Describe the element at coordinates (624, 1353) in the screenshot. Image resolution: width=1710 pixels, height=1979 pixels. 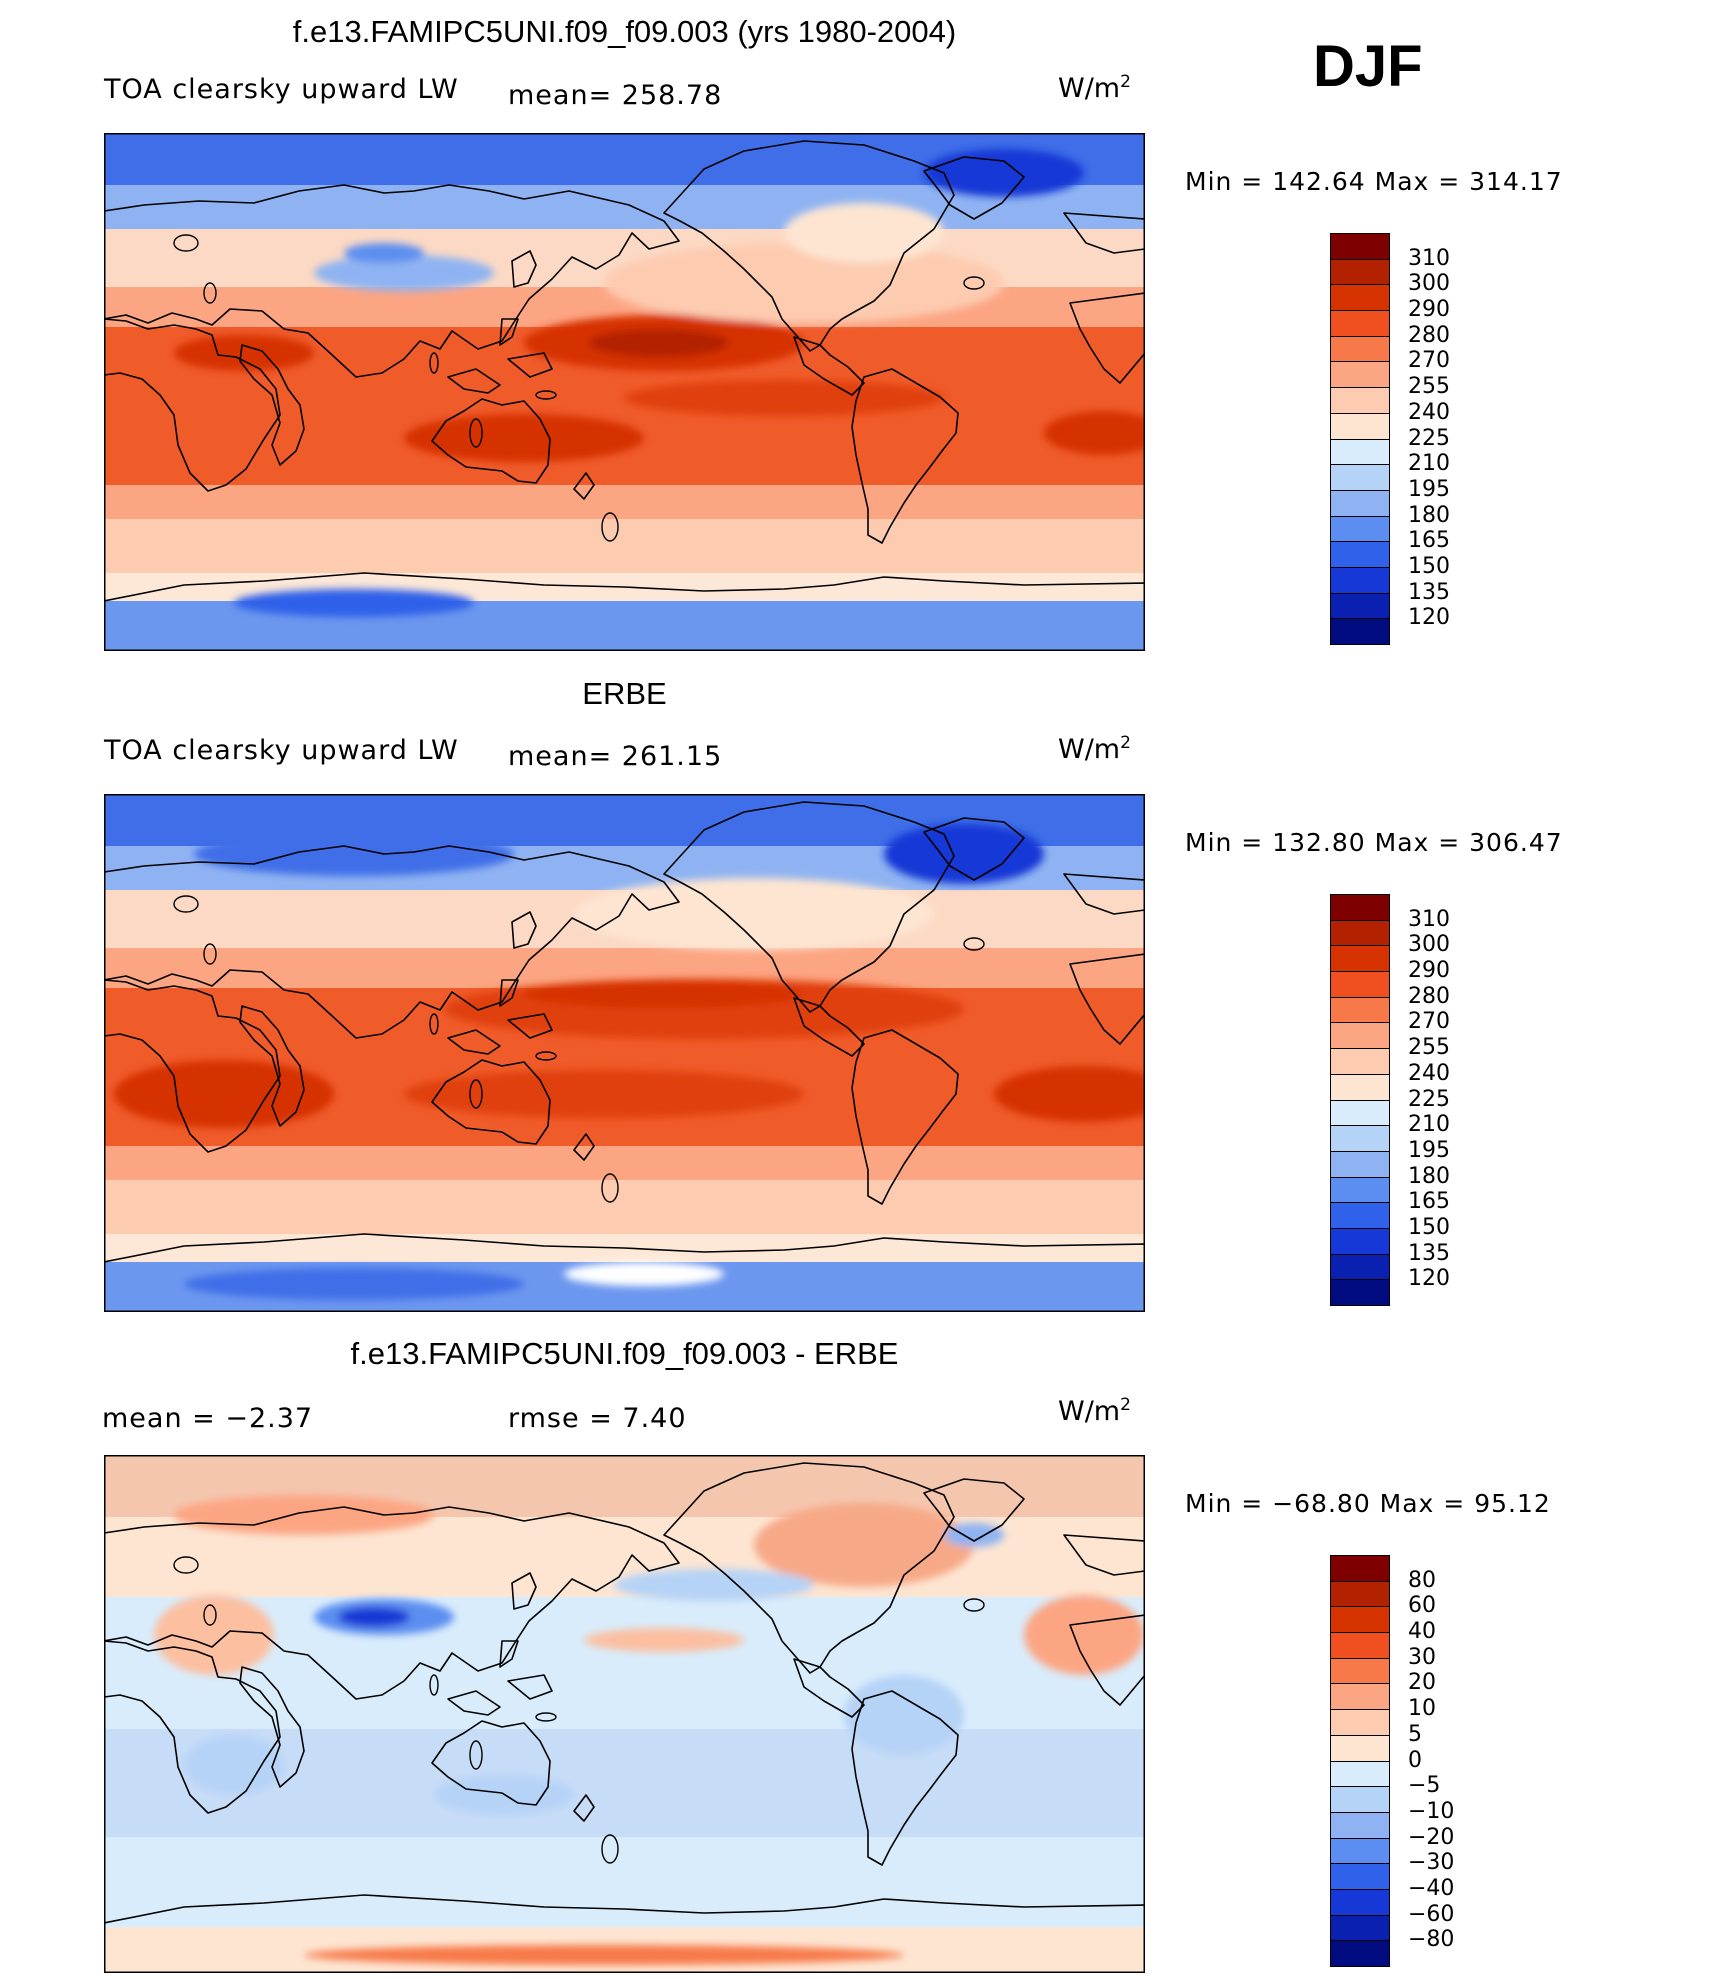
I see `panel-diff-title: f.e13.FAMIPC5UNI.f09_f09.003 - ERBE` at that location.